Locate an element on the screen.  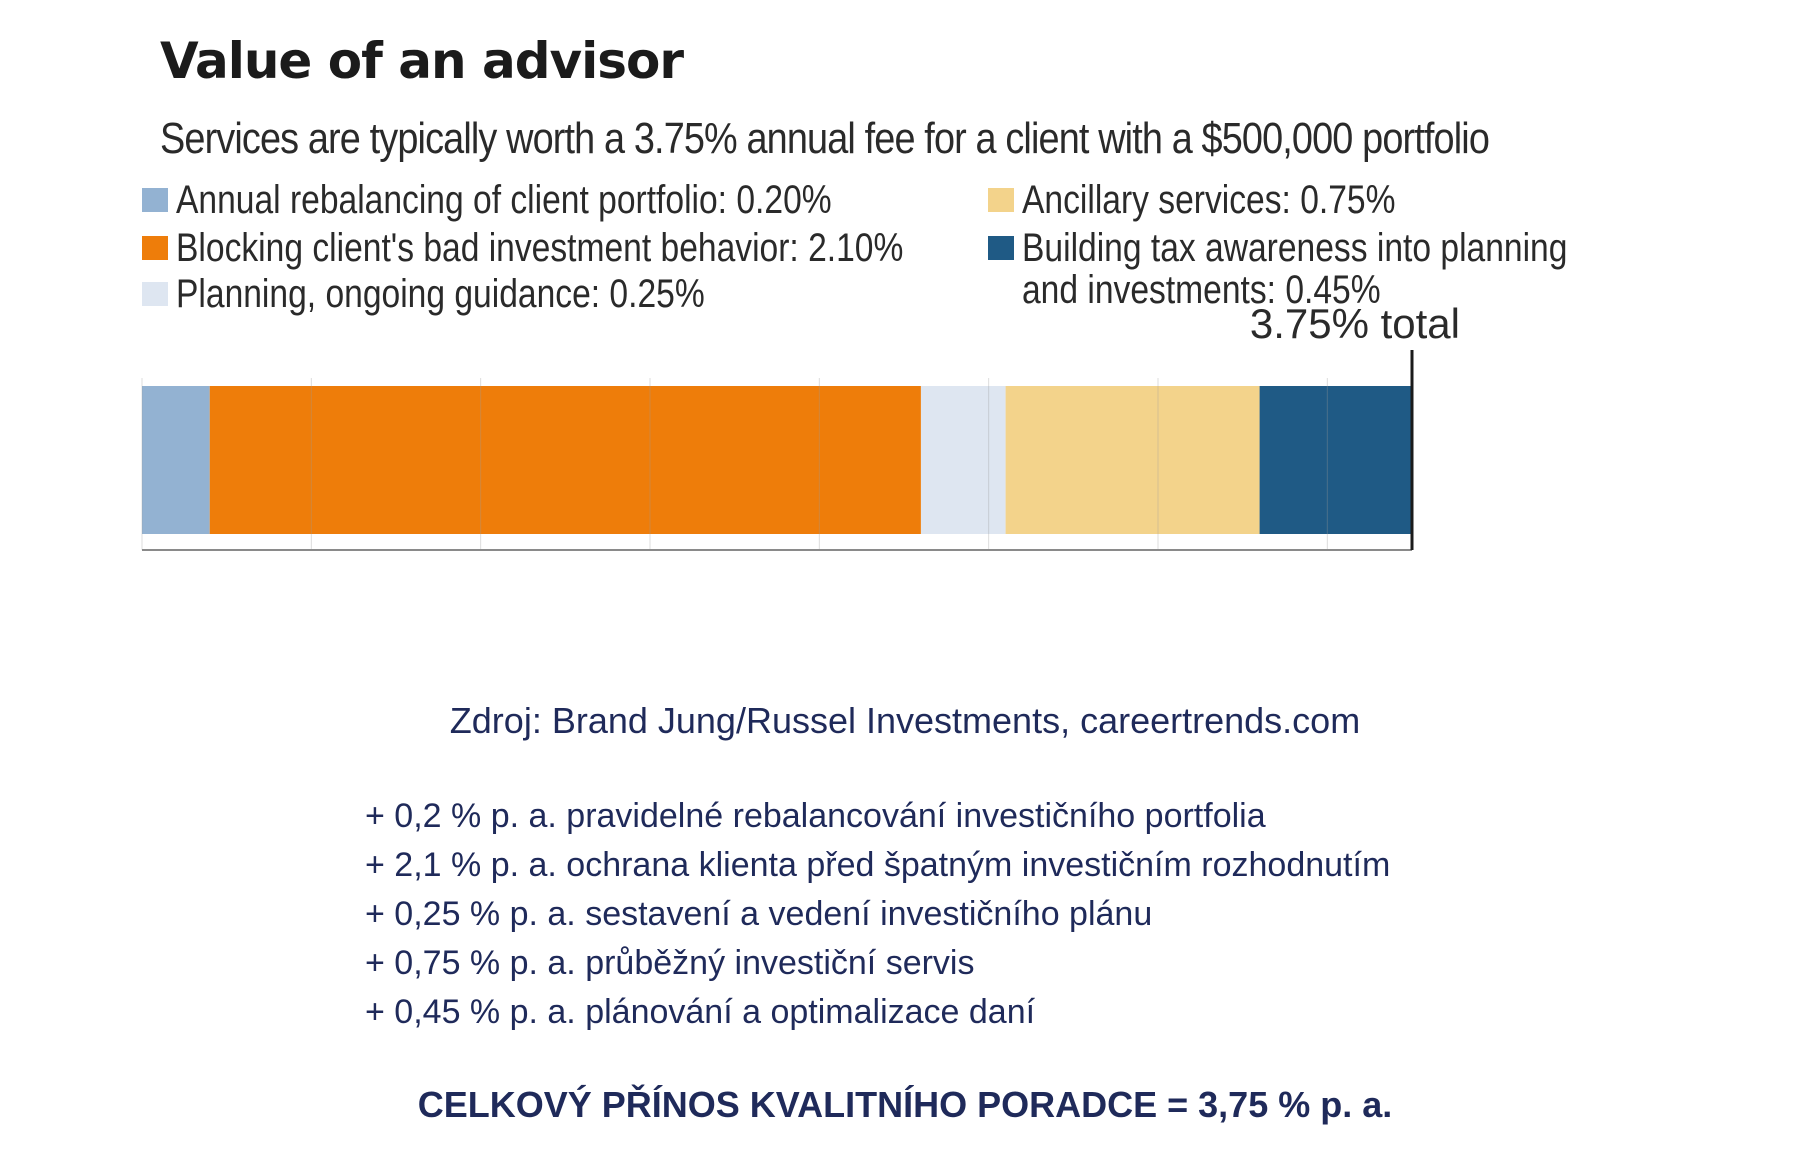
legend-swatch-rebalancing is located at coordinates (155, 200).